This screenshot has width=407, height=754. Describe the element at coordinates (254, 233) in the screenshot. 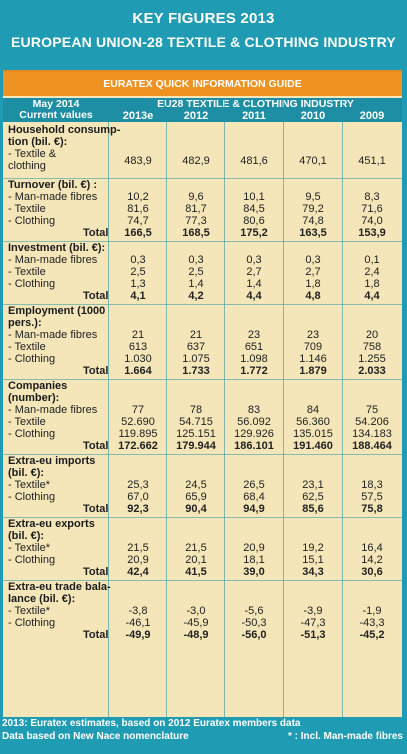

I see `total-value: 175,2` at that location.